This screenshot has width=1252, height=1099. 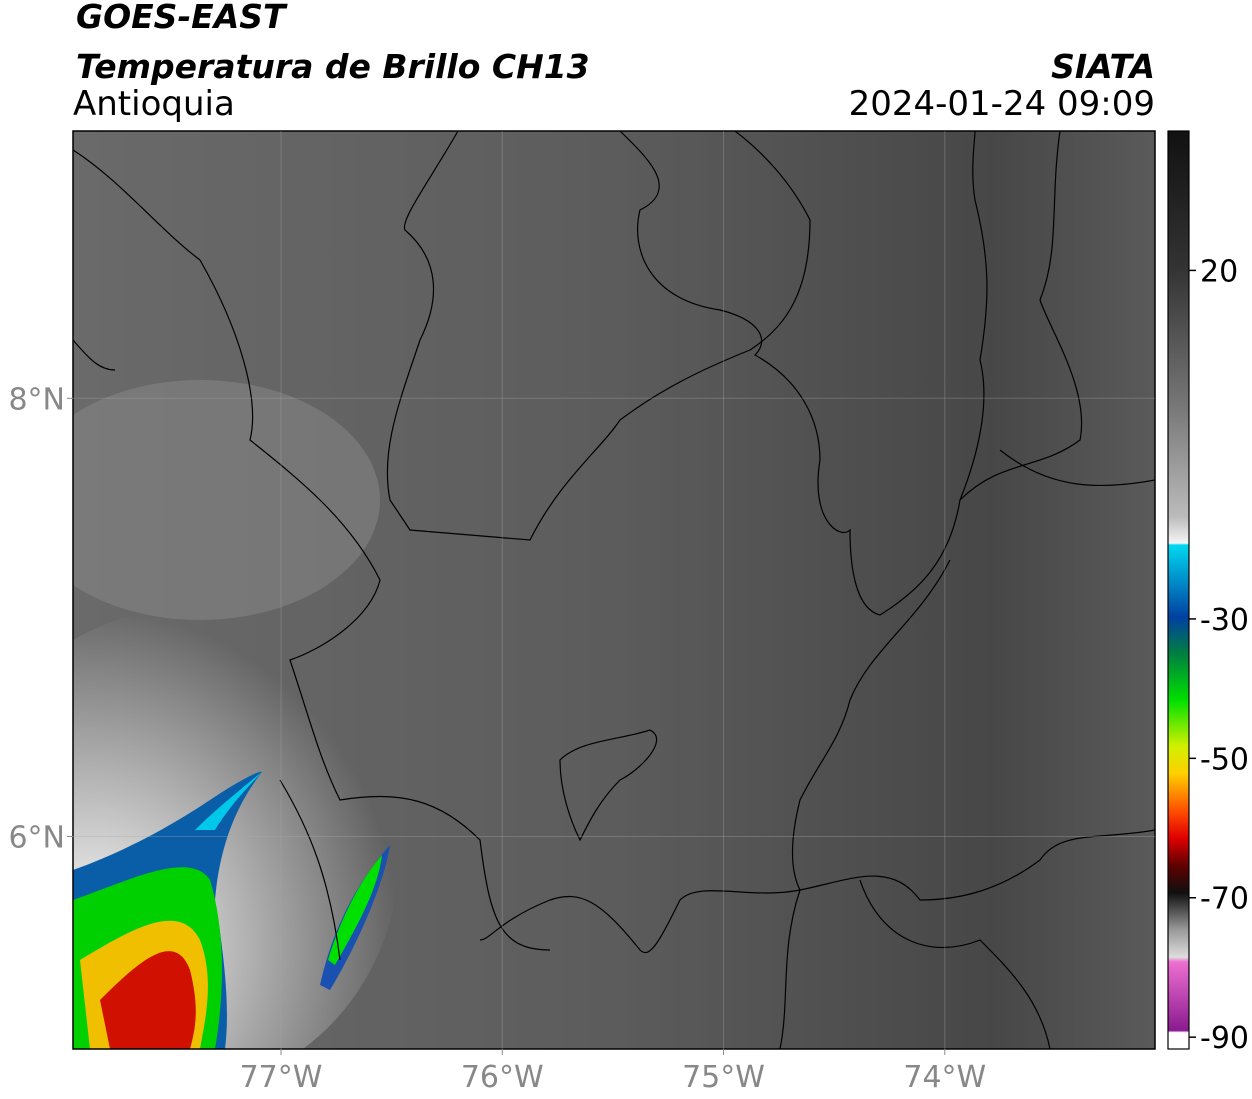 I want to click on y-tick-label: 6°N, so click(x=36, y=837).